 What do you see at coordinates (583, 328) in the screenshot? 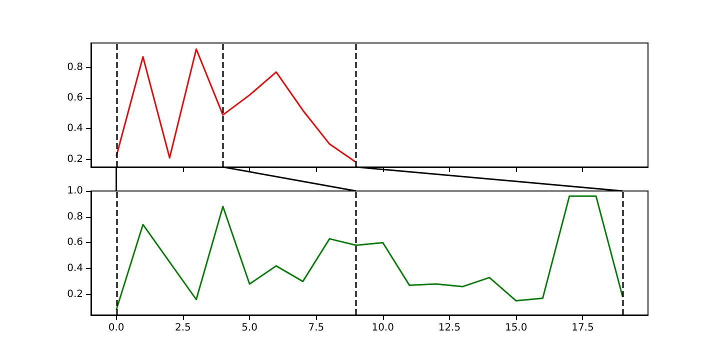
I see `x-tick-label: 17.5` at bounding box center [583, 328].